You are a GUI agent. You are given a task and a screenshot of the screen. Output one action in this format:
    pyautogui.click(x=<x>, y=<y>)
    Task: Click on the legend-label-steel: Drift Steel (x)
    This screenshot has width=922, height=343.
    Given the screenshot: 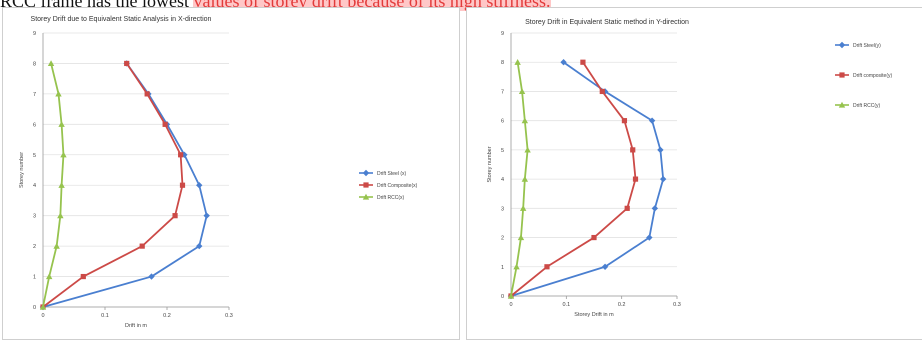 What is the action you would take?
    pyautogui.click(x=392, y=174)
    